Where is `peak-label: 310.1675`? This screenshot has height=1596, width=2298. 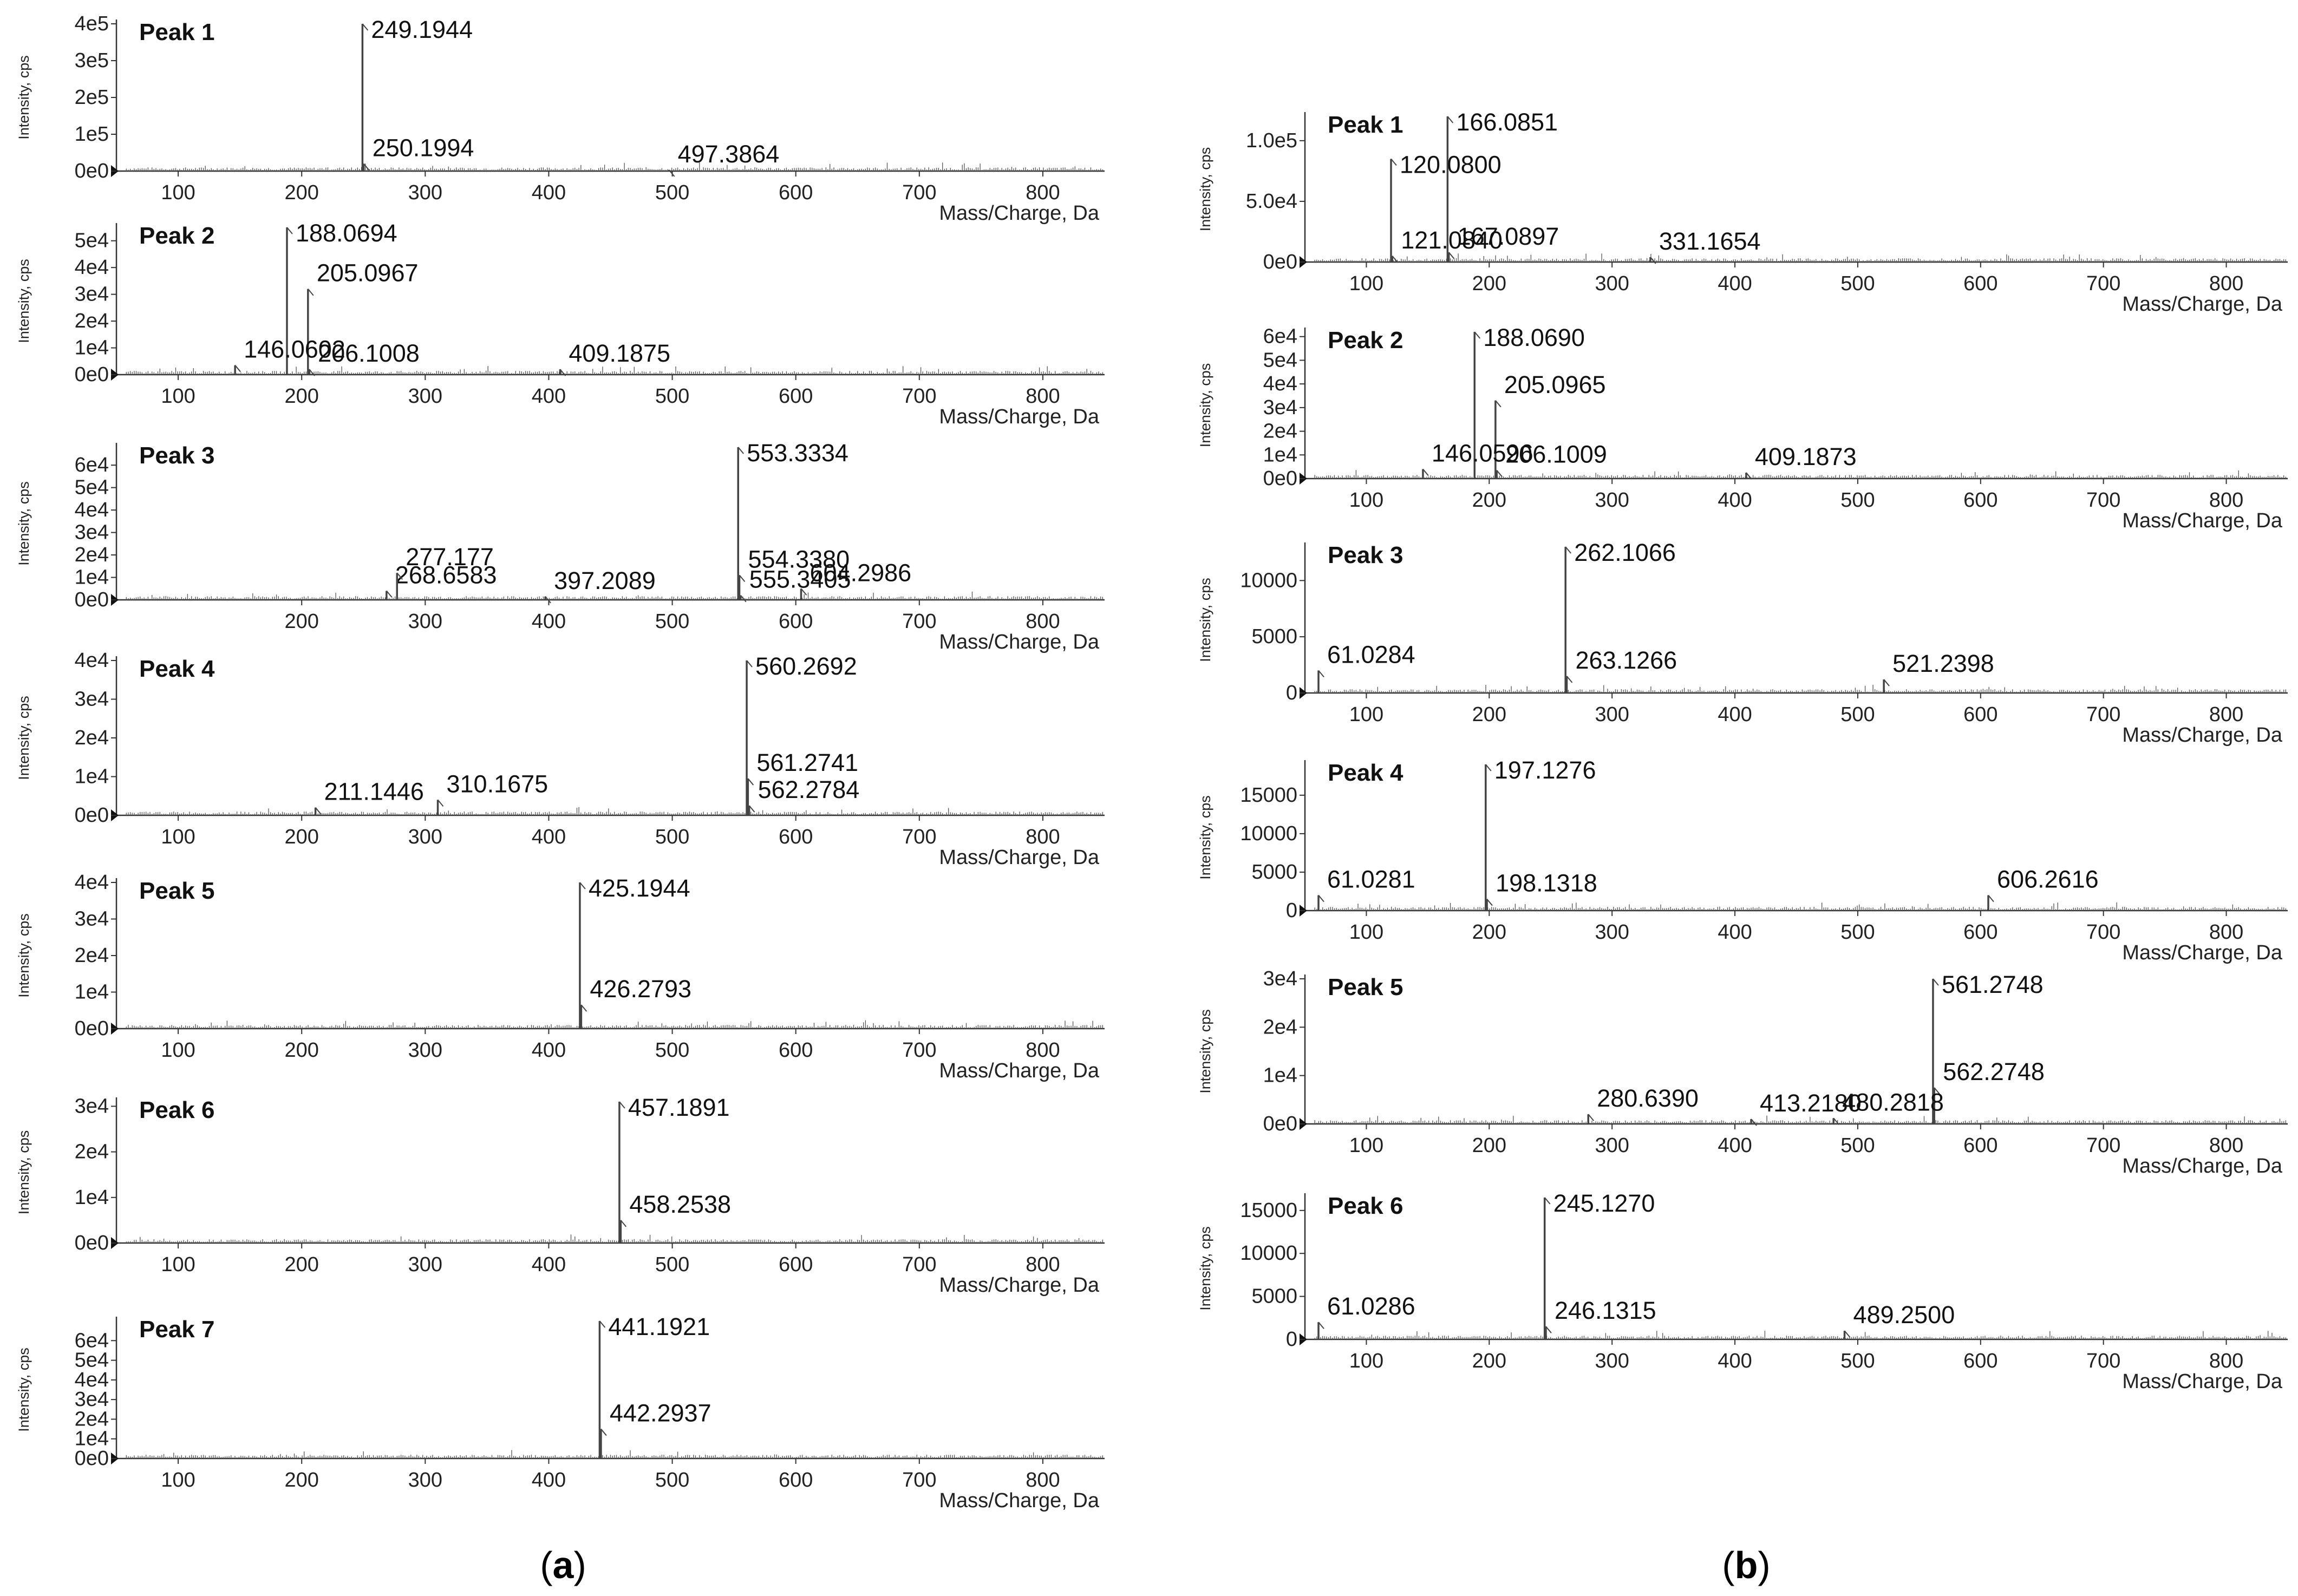
peak-label: 310.1675 is located at coordinates (498, 783).